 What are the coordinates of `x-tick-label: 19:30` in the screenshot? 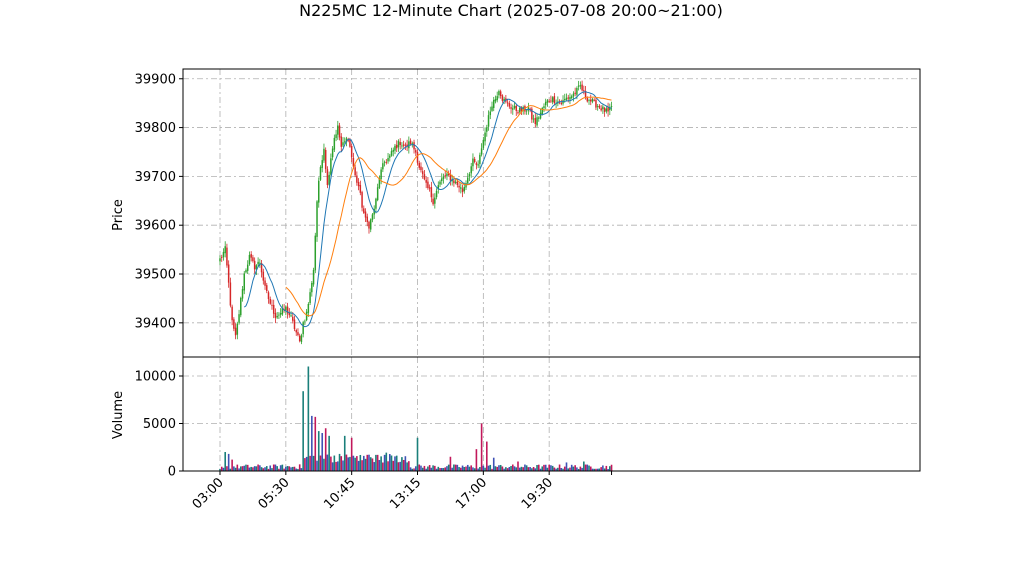 It's located at (537, 493).